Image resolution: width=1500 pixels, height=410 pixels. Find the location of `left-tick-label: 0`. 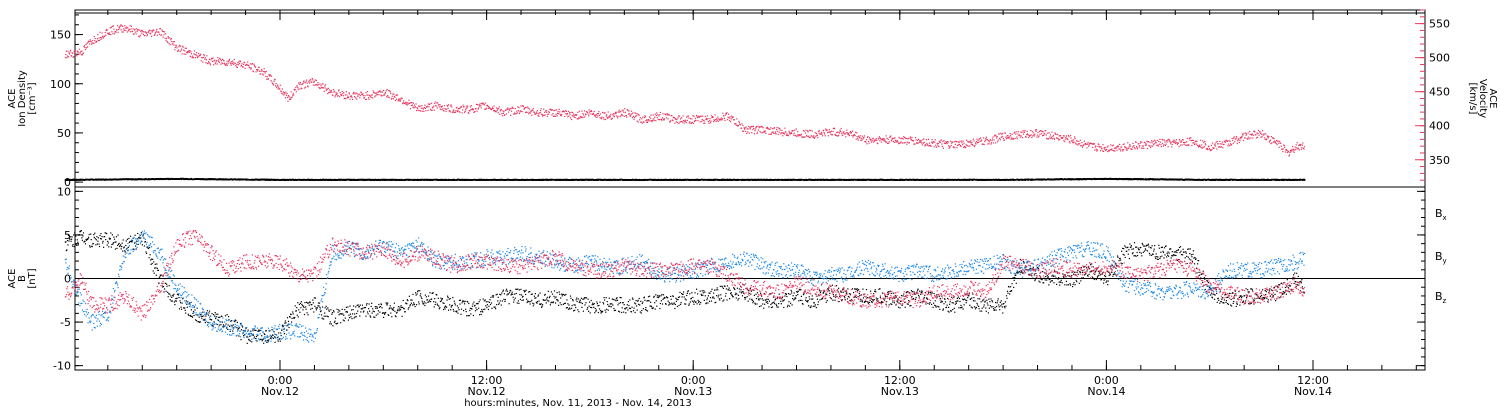

left-tick-label: 0 is located at coordinates (67, 182).